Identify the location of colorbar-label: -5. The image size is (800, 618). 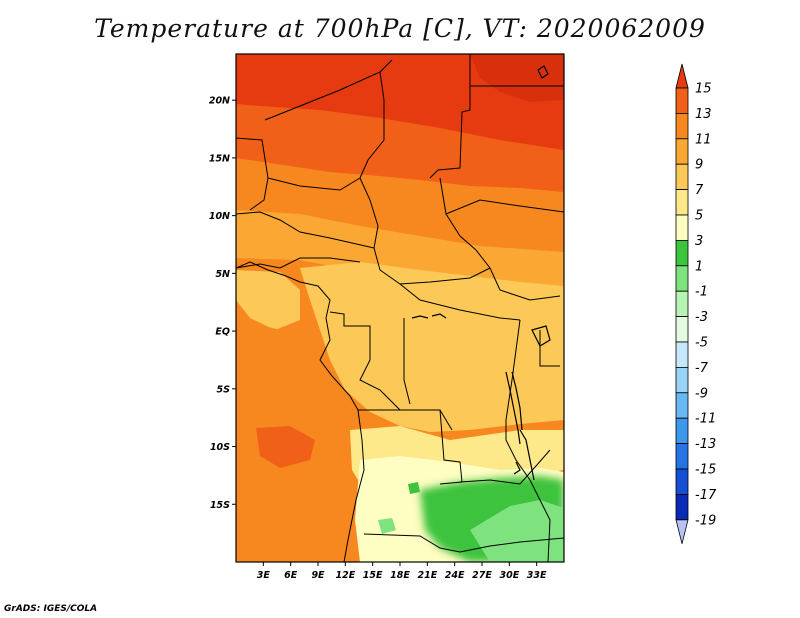
(701, 343).